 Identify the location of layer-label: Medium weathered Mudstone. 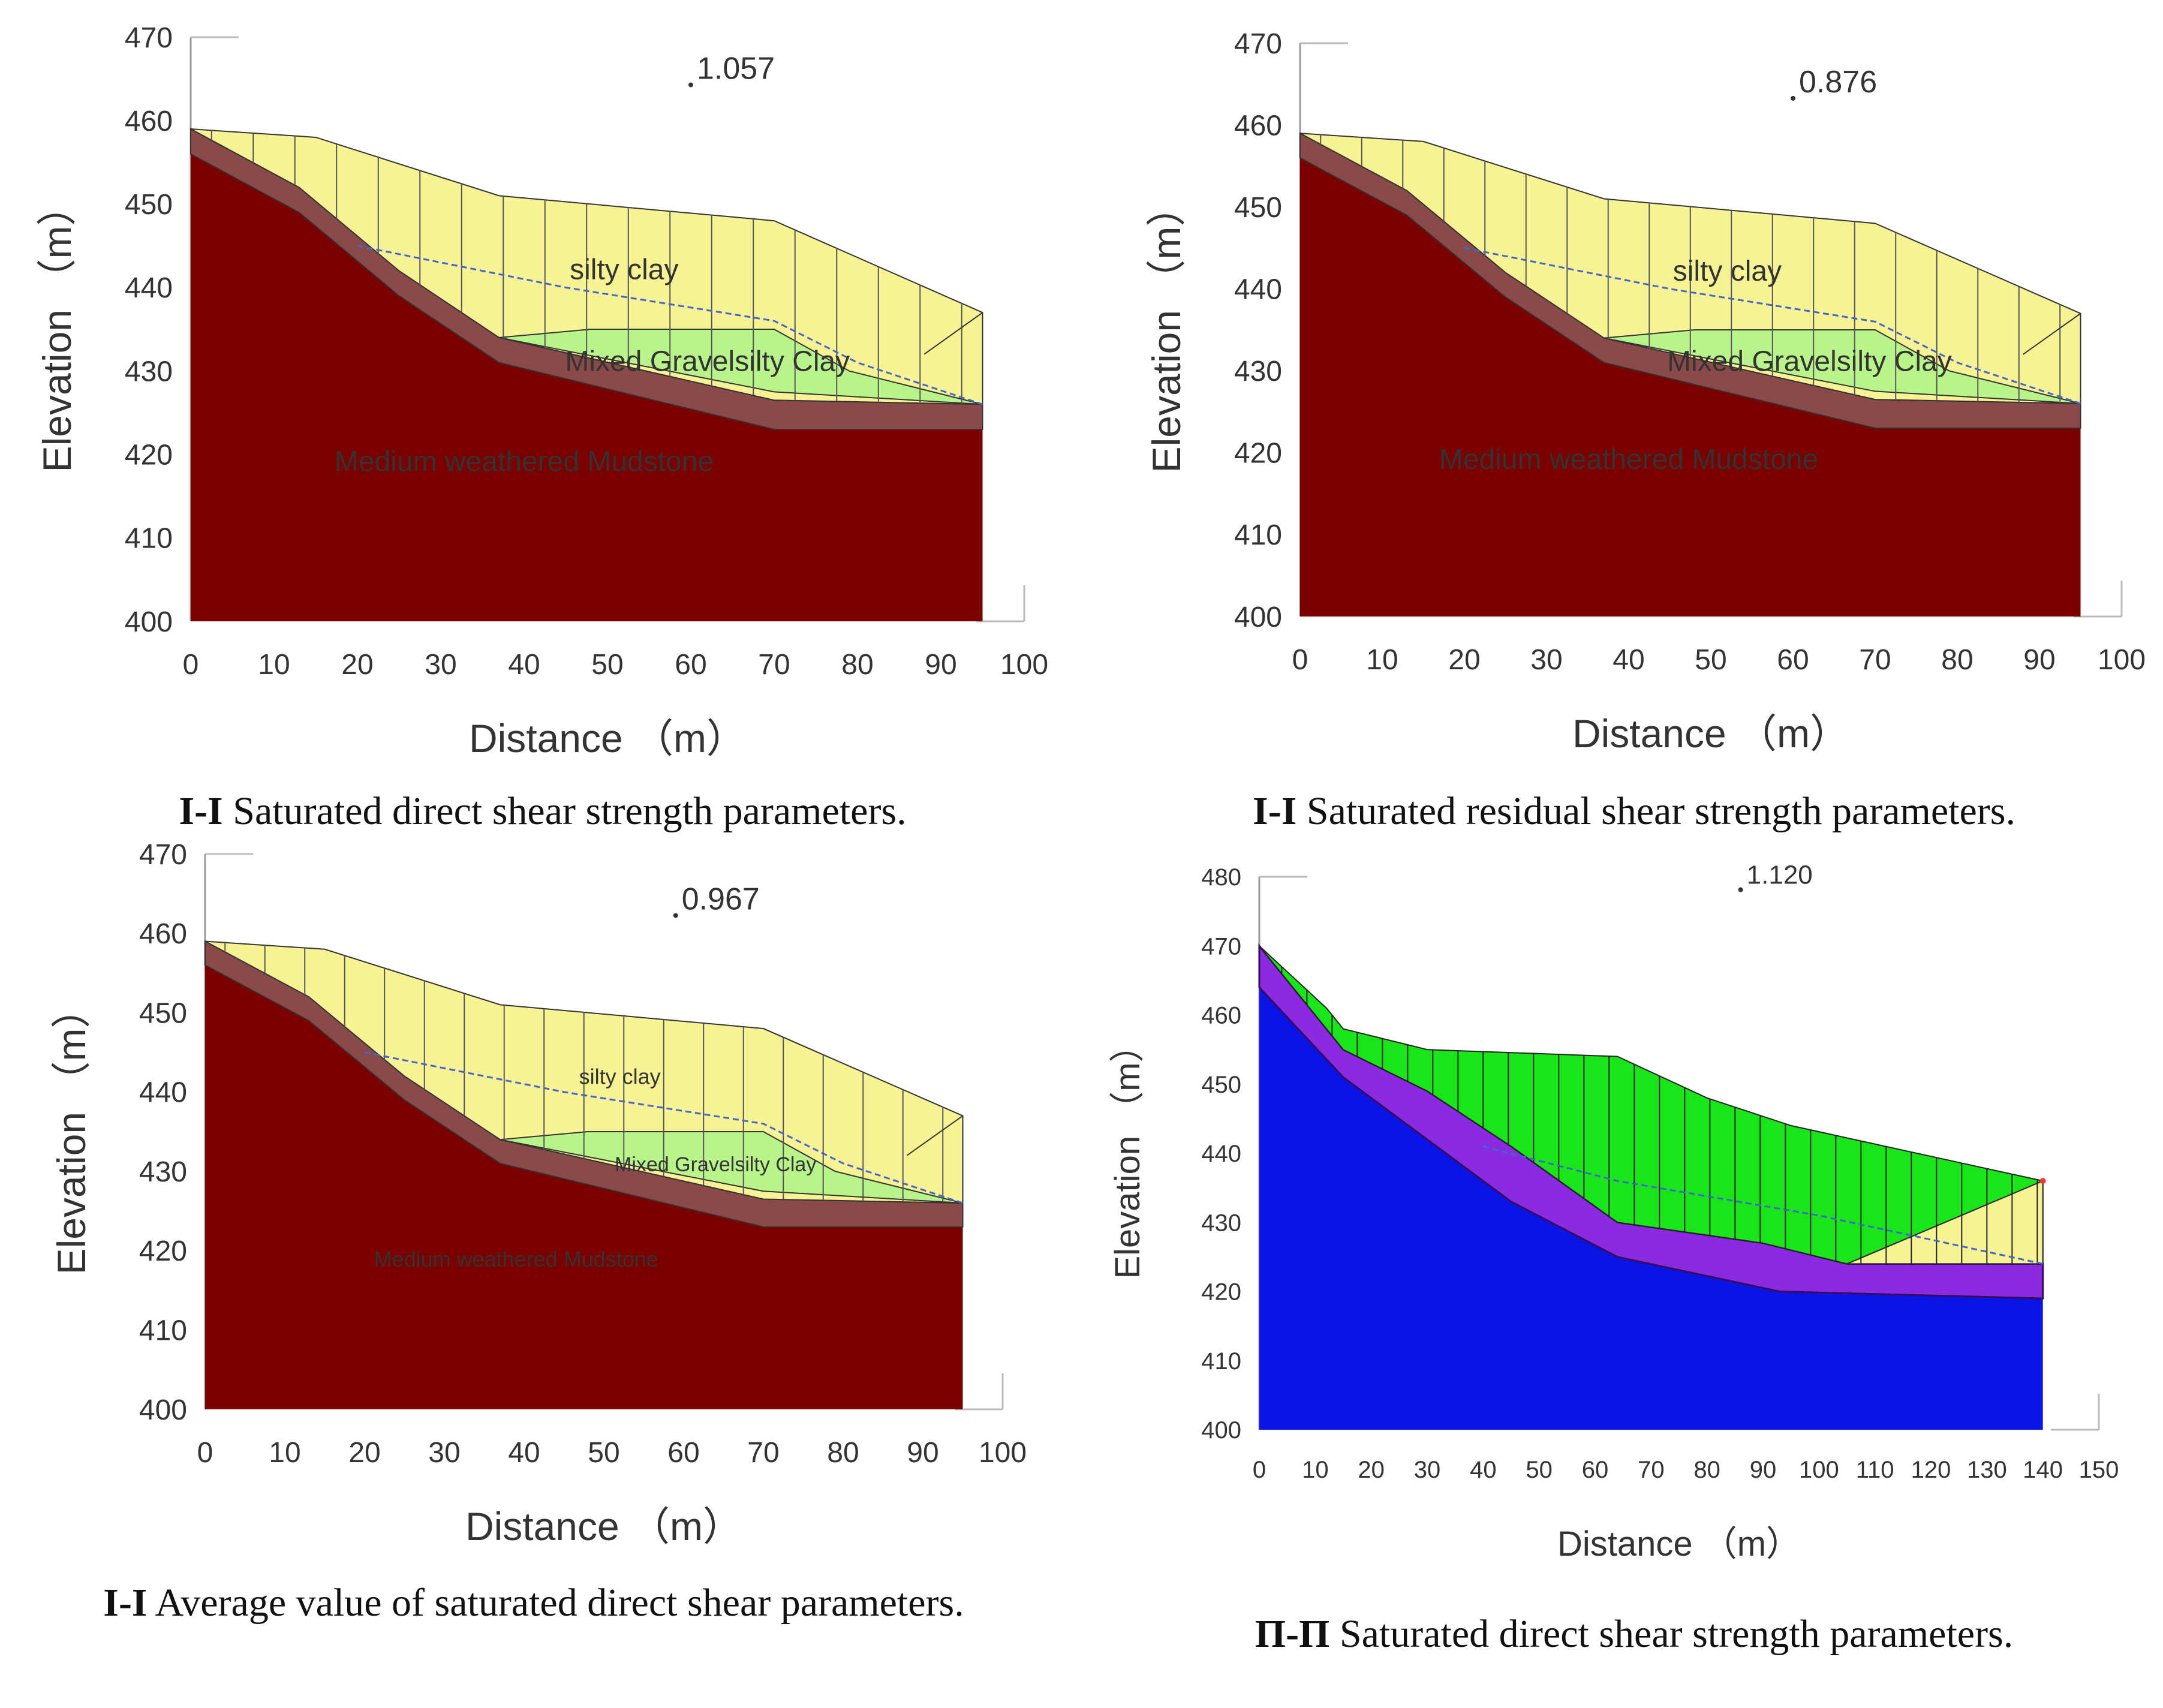
(1628, 460).